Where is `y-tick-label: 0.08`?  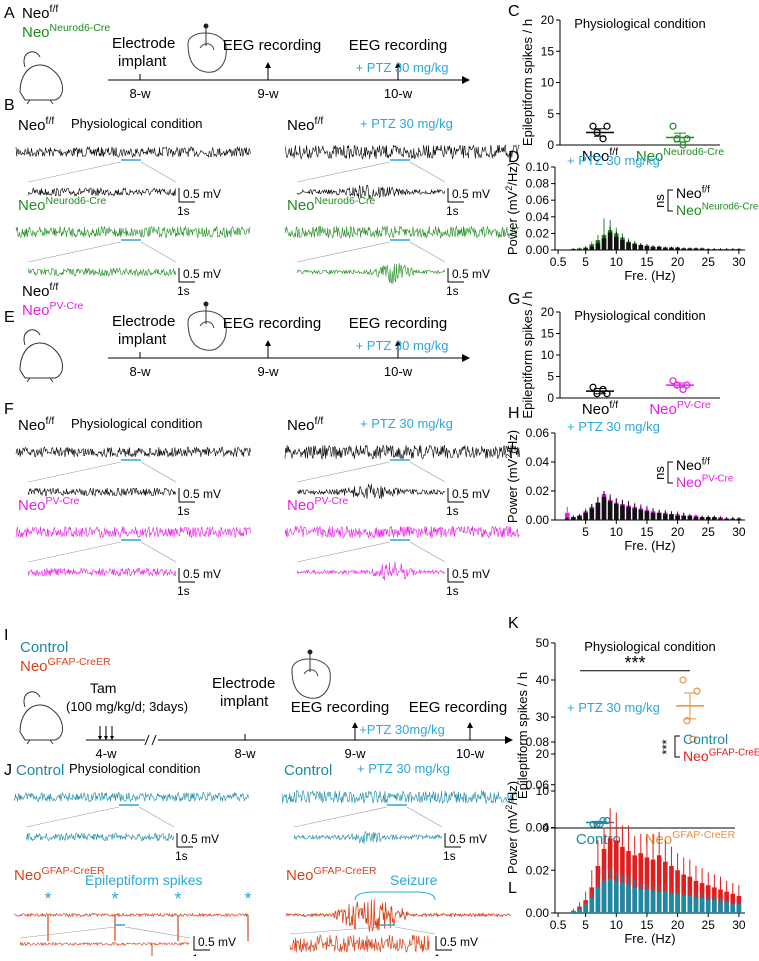
y-tick-label: 0.08 is located at coordinates (538, 184).